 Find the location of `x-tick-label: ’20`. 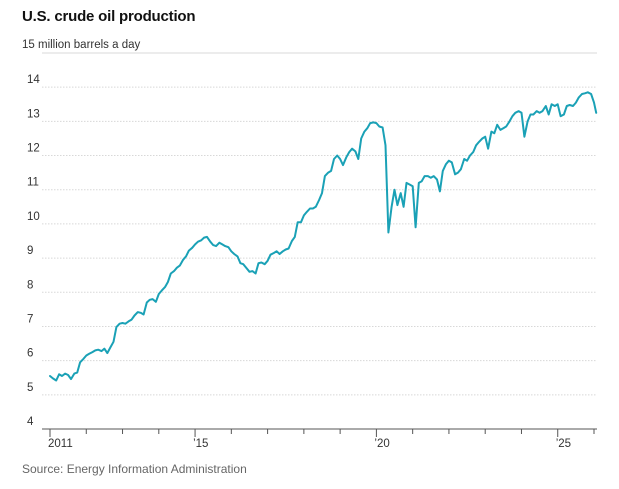

x-tick-label: ’20 is located at coordinates (381, 444).